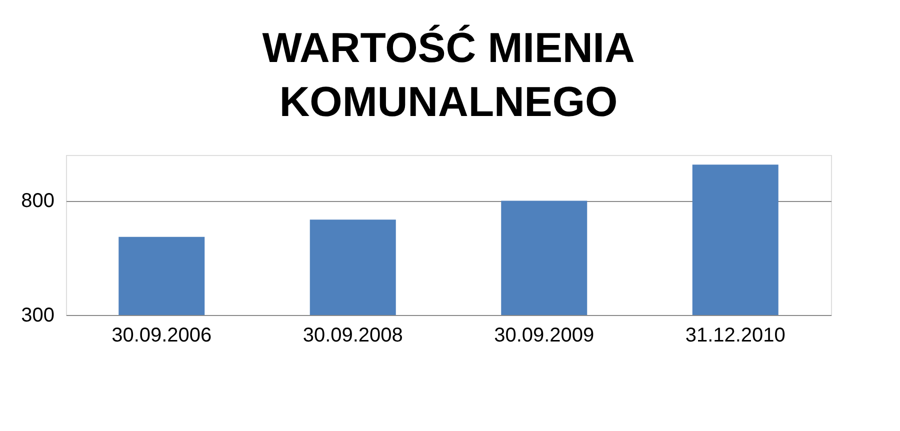 The image size is (900, 431). What do you see at coordinates (162, 335) in the screenshot?
I see `x-tick-label: 30.09.2006` at bounding box center [162, 335].